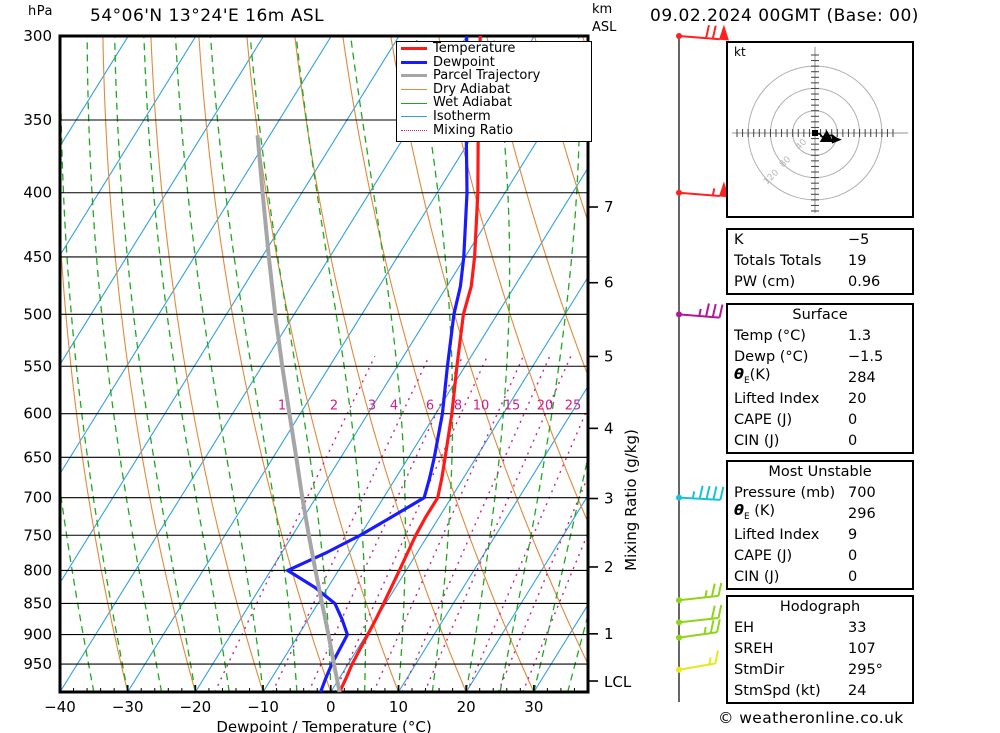 Image resolution: width=1000 pixels, height=733 pixels. What do you see at coordinates (334, 406) in the screenshot?
I see `mixing-ratio-value-label: 2` at bounding box center [334, 406].